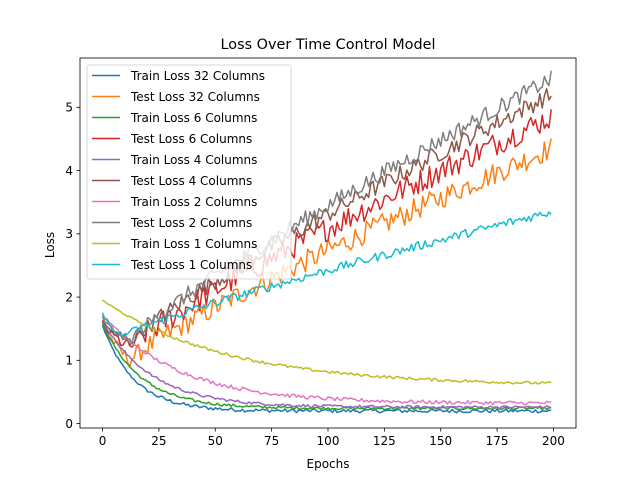 The height and width of the screenshot is (484, 640). What do you see at coordinates (69, 297) in the screenshot?
I see `y-tick-label: 2` at bounding box center [69, 297].